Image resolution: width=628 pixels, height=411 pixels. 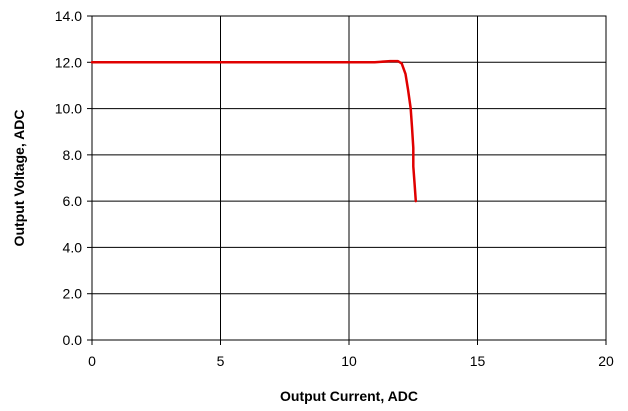 I want to click on x-axis-title: Output Current, ADC, so click(x=349, y=396).